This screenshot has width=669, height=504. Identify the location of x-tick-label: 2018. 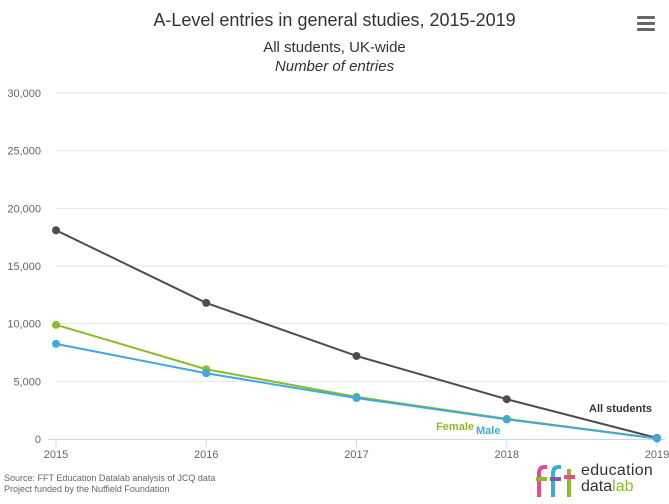
(507, 455).